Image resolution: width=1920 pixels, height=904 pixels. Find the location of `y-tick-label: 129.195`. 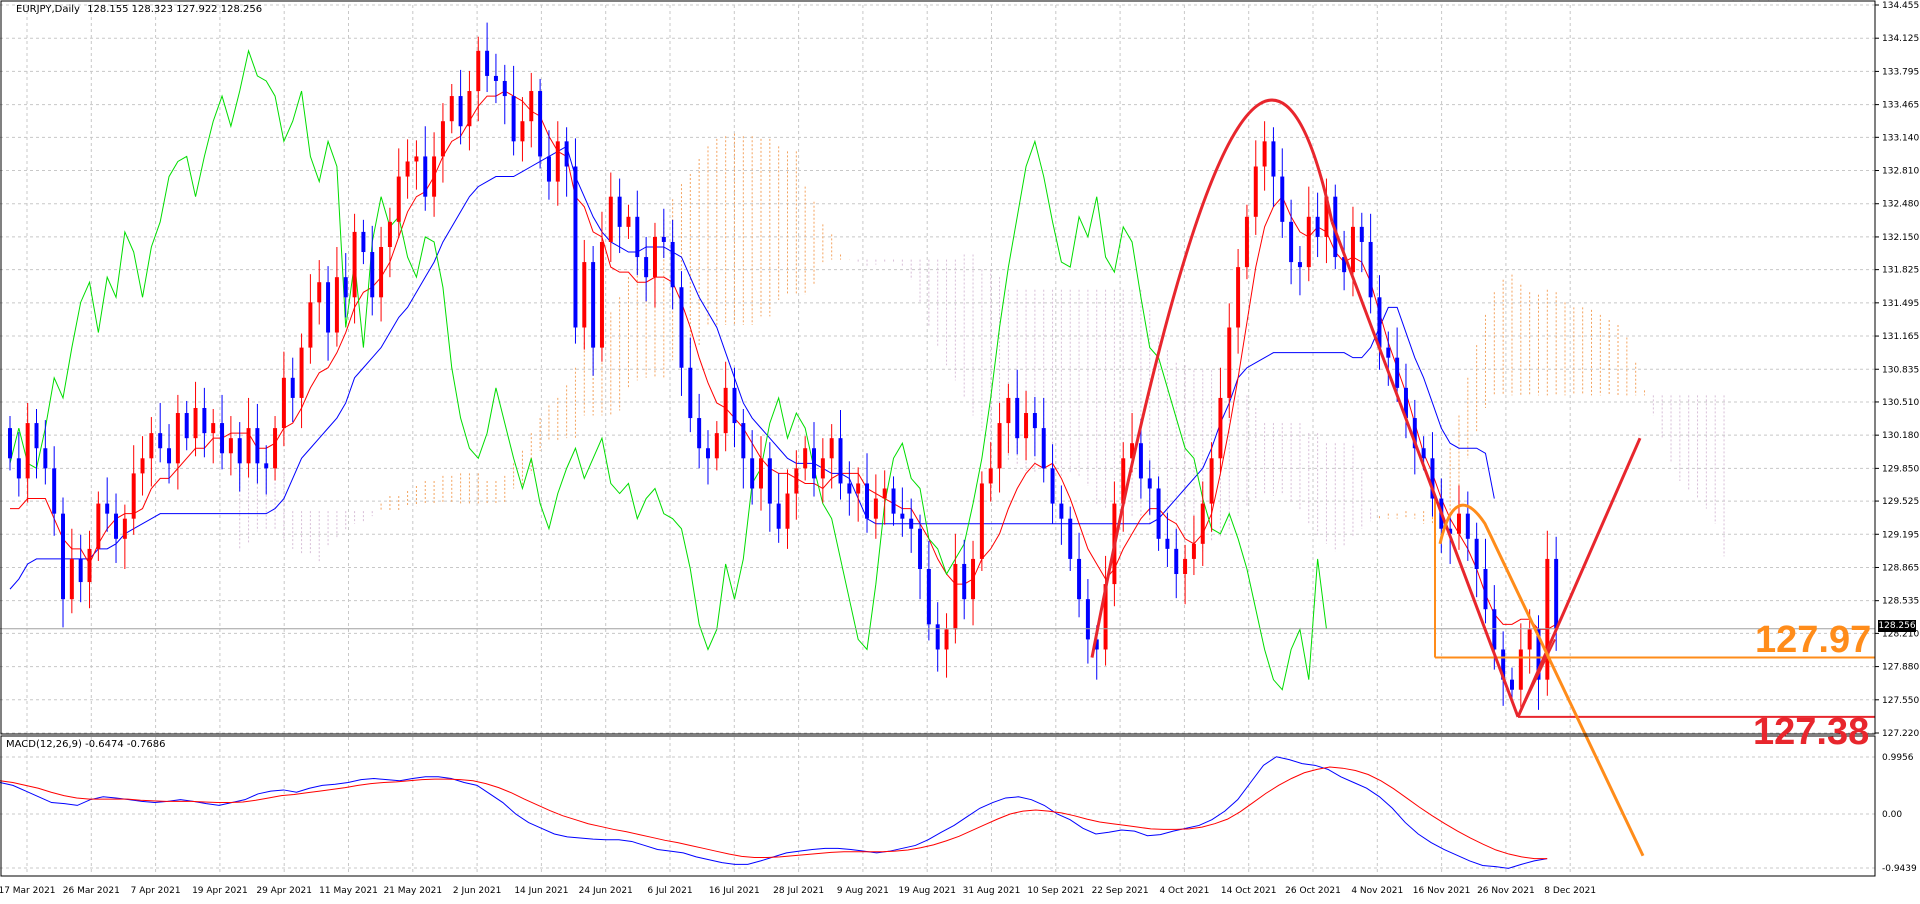

y-tick-label: 129.195 is located at coordinates (1900, 535).